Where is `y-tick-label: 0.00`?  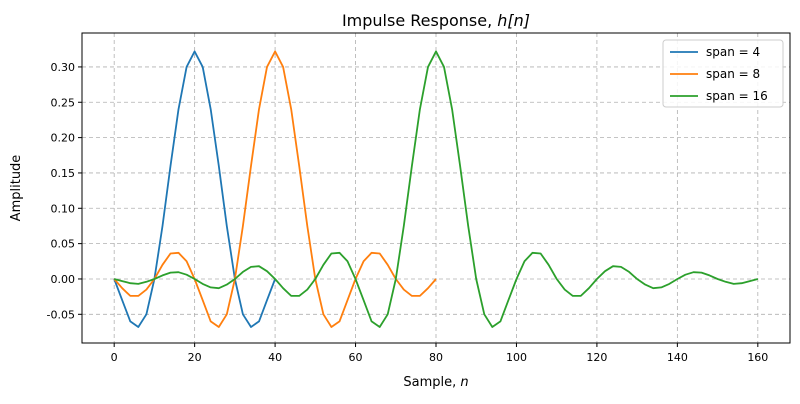 y-tick-label: 0.00 is located at coordinates (63, 279).